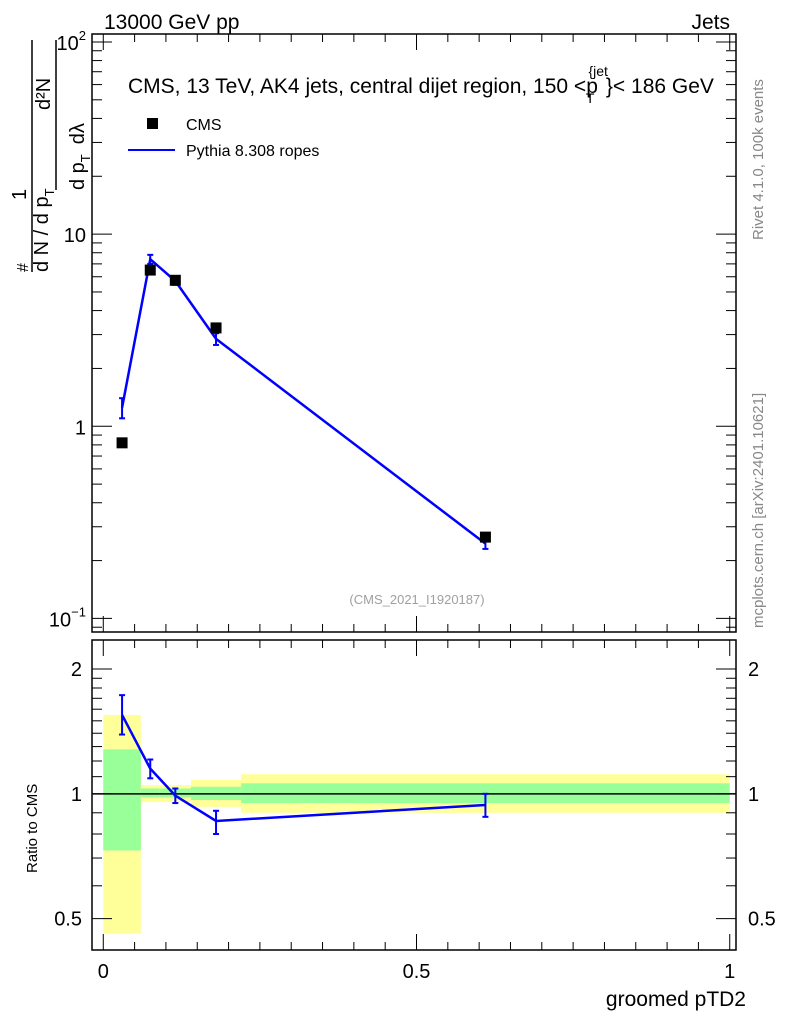  What do you see at coordinates (753, 795) in the screenshot?
I see `ratio-y-tick-label-right: 1` at bounding box center [753, 795].